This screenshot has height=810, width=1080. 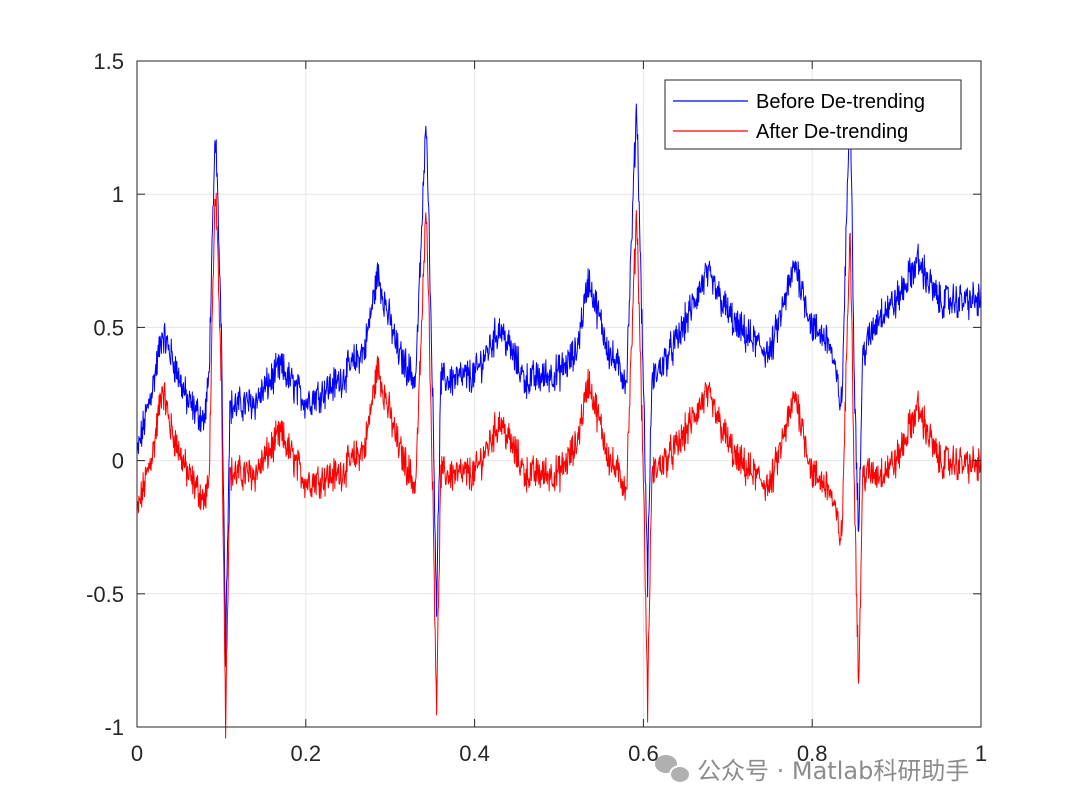 What do you see at coordinates (474, 753) in the screenshot?
I see `x-tick-label: 0.4` at bounding box center [474, 753].